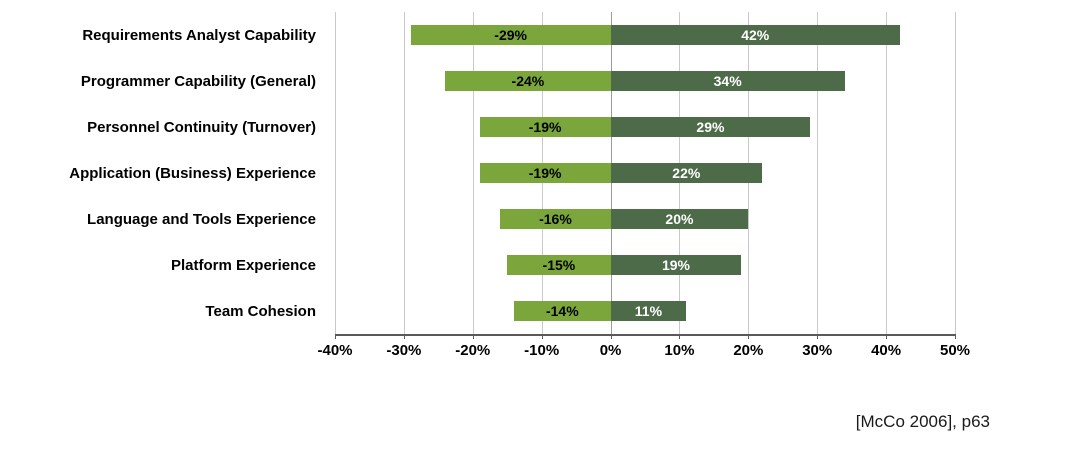  What do you see at coordinates (922, 421) in the screenshot?
I see `citation: [McCo 2006], p63` at bounding box center [922, 421].